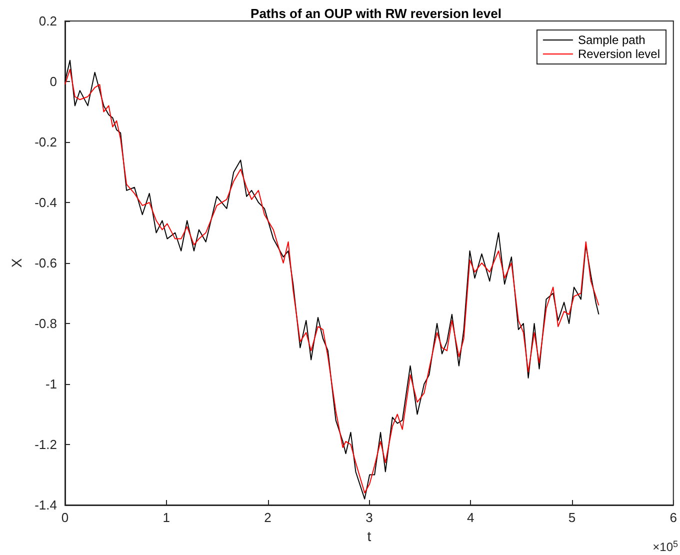 The image size is (680, 555). Describe the element at coordinates (166, 517) in the screenshot. I see `x-tick-label: 1` at that location.